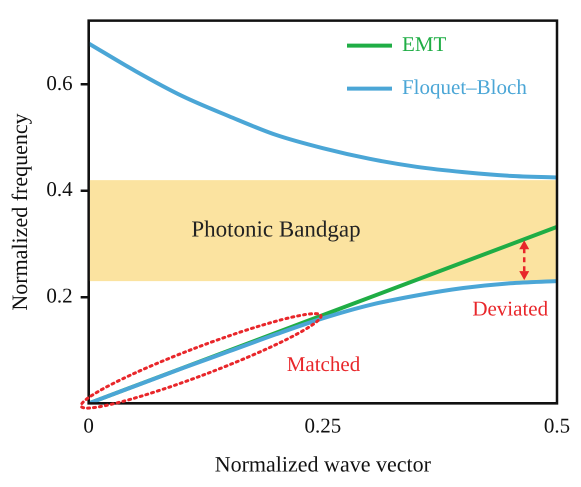  What do you see at coordinates (323, 464) in the screenshot?
I see `x-axis-title: Normalized wave vector` at bounding box center [323, 464].